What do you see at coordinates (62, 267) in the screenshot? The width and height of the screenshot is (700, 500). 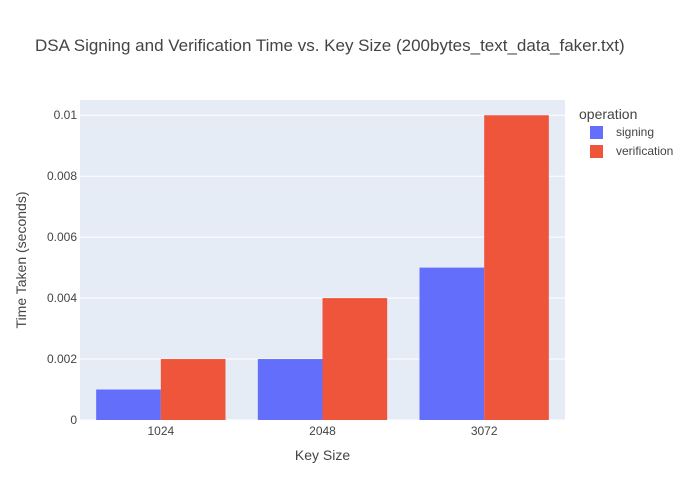 I see `y-axis-ticks: 0 0.002 0.004 0.006 0.008 0.01` at bounding box center [62, 267].